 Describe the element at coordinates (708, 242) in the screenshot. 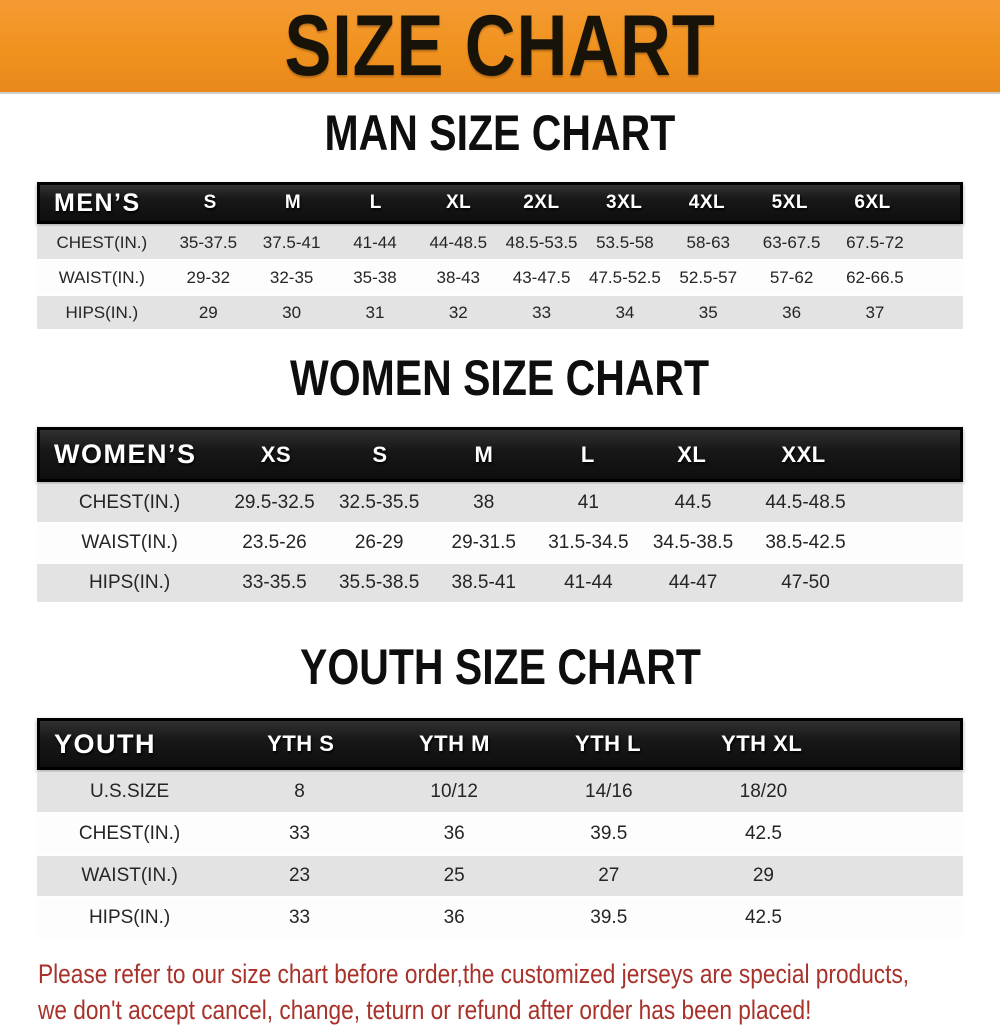

I see `value-cell: 58-63` at that location.